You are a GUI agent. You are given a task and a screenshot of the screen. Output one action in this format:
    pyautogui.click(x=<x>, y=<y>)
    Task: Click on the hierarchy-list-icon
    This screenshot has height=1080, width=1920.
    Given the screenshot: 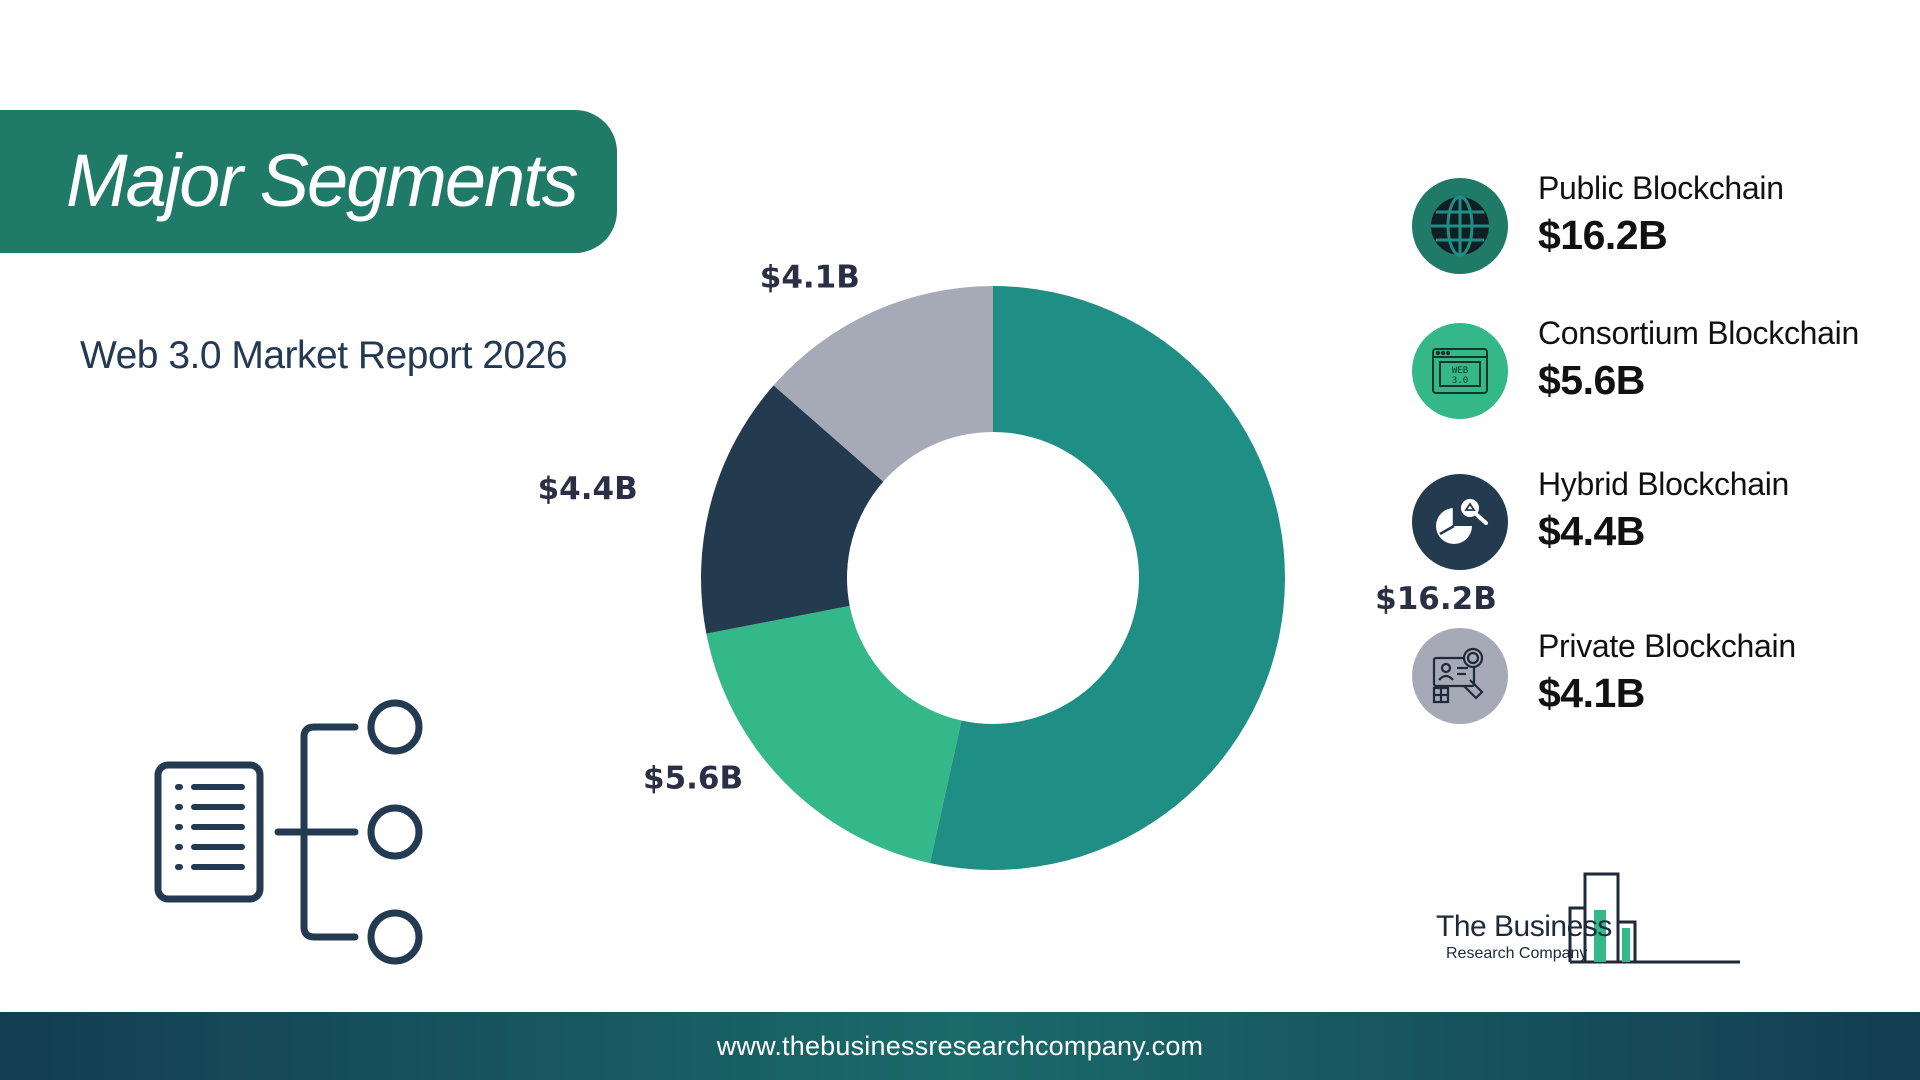 What is the action you would take?
    pyautogui.click(x=288, y=832)
    